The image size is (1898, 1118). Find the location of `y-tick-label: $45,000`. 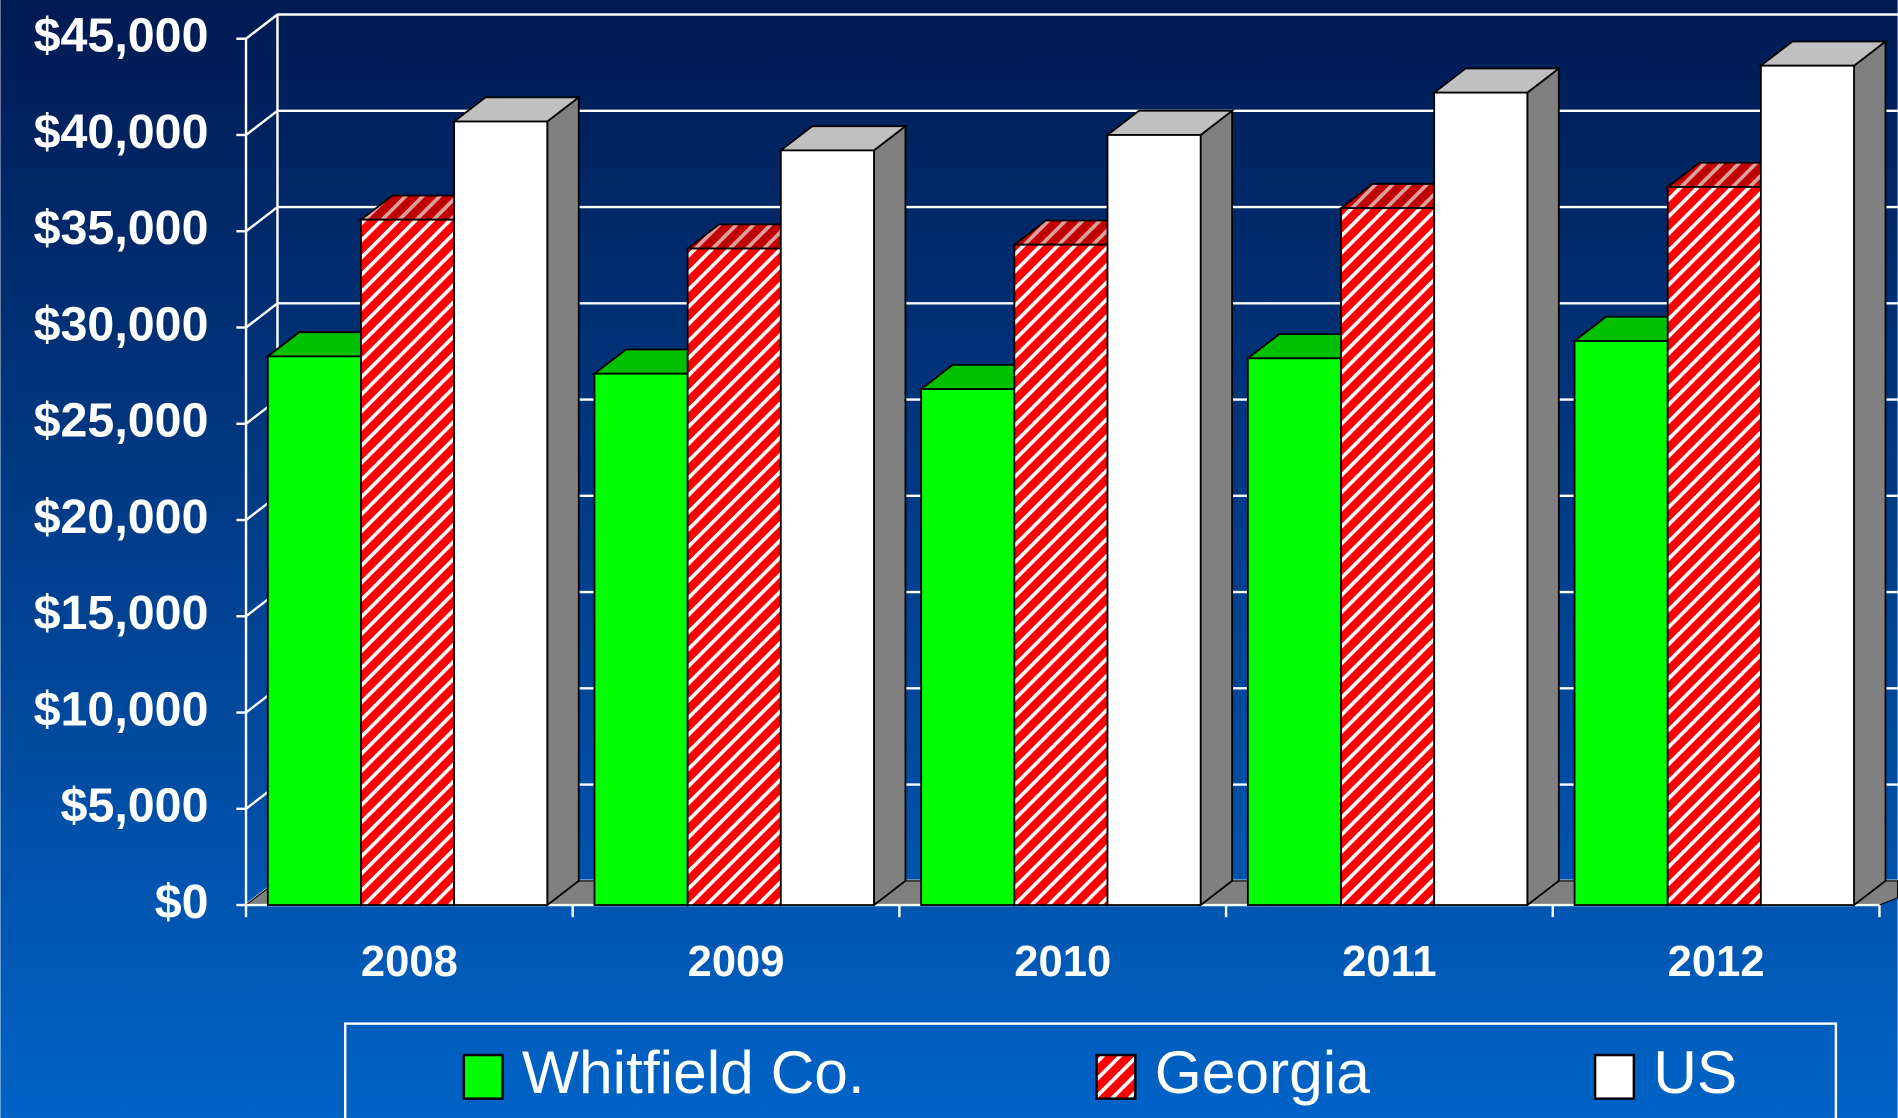

y-tick-label: $45,000 is located at coordinates (121, 35).